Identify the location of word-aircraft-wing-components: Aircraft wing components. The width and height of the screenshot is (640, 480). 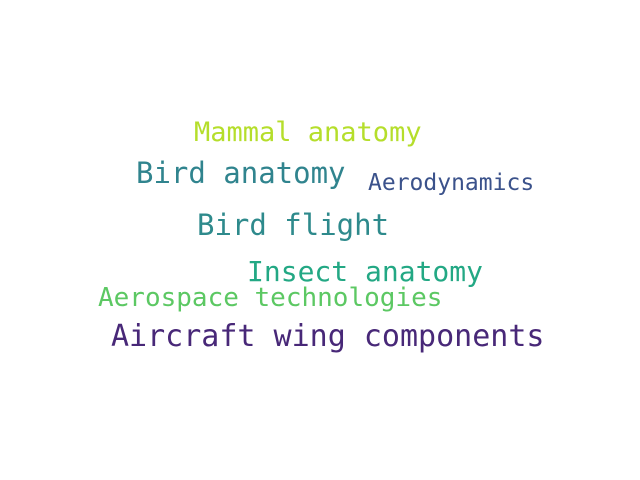
(328, 336).